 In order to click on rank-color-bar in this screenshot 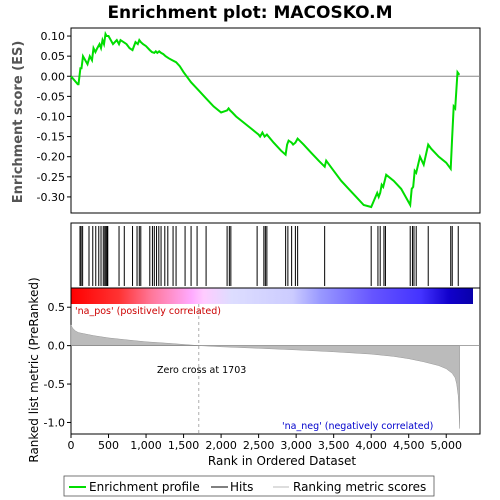, I will do `click(272, 296)`.